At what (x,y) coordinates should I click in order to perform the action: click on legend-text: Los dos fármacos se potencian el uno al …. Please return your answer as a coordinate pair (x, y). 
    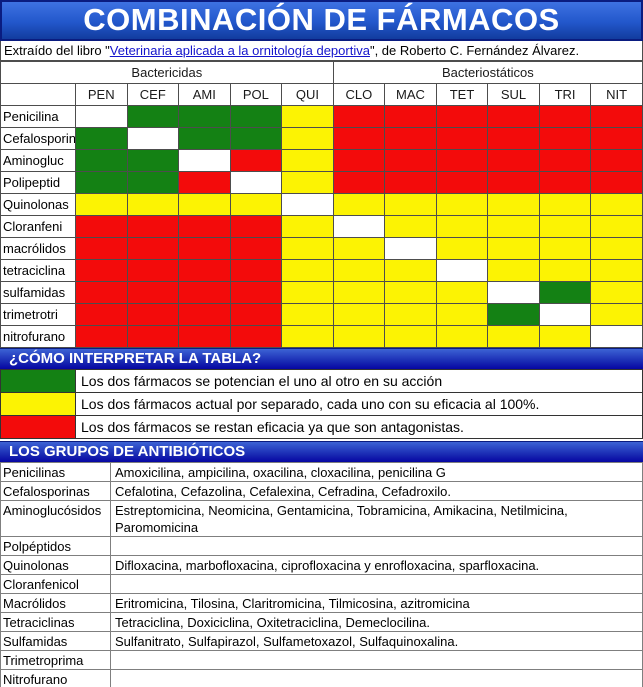
    Looking at the image, I should click on (359, 381).